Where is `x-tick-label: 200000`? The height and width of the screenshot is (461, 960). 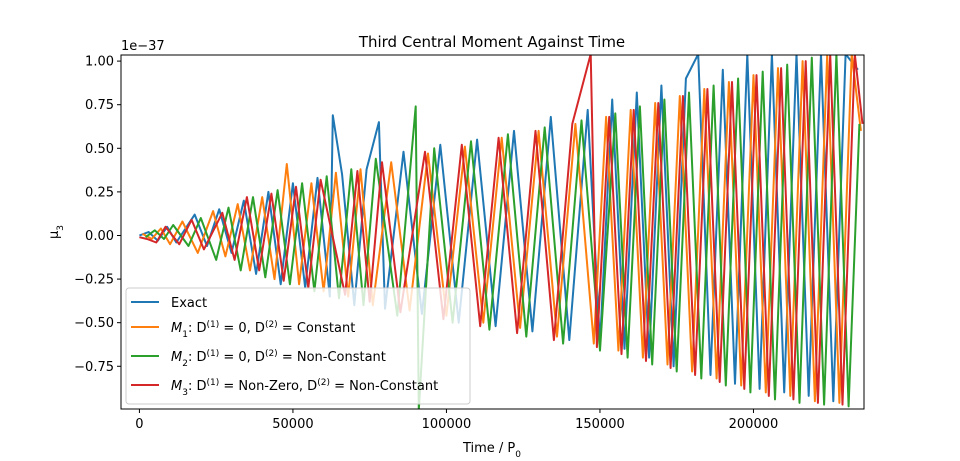
x-tick-label: 200000 is located at coordinates (754, 424).